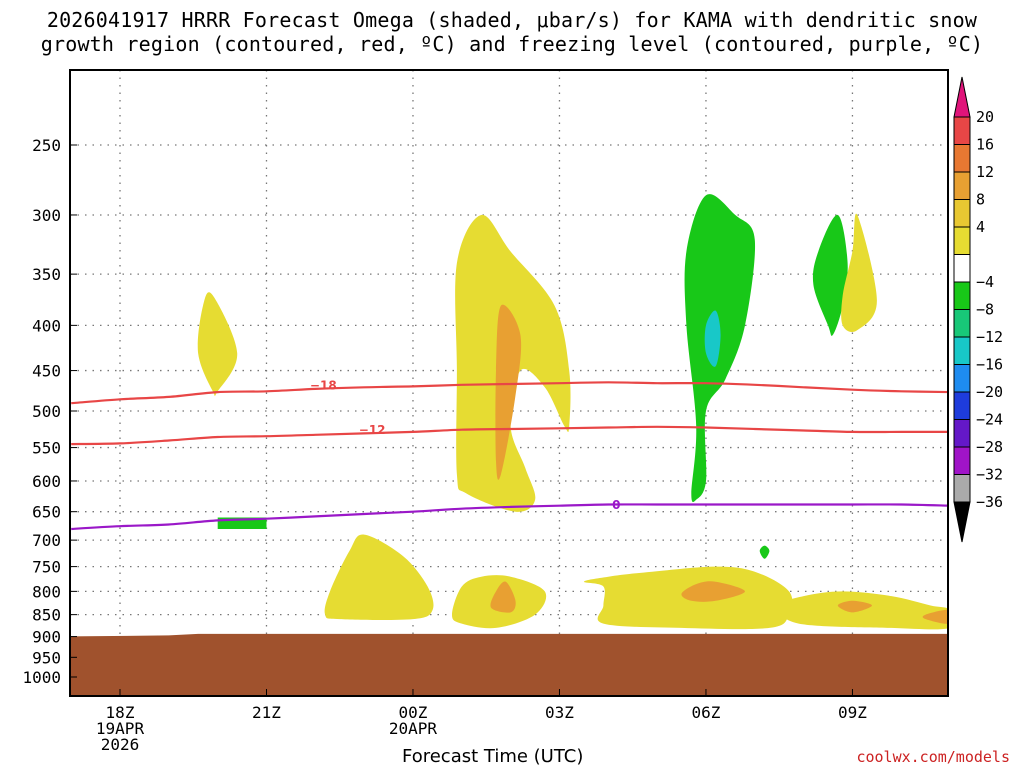 This screenshot has width=1024, height=768. I want to click on x-tick-label: 18Z, so click(120, 712).